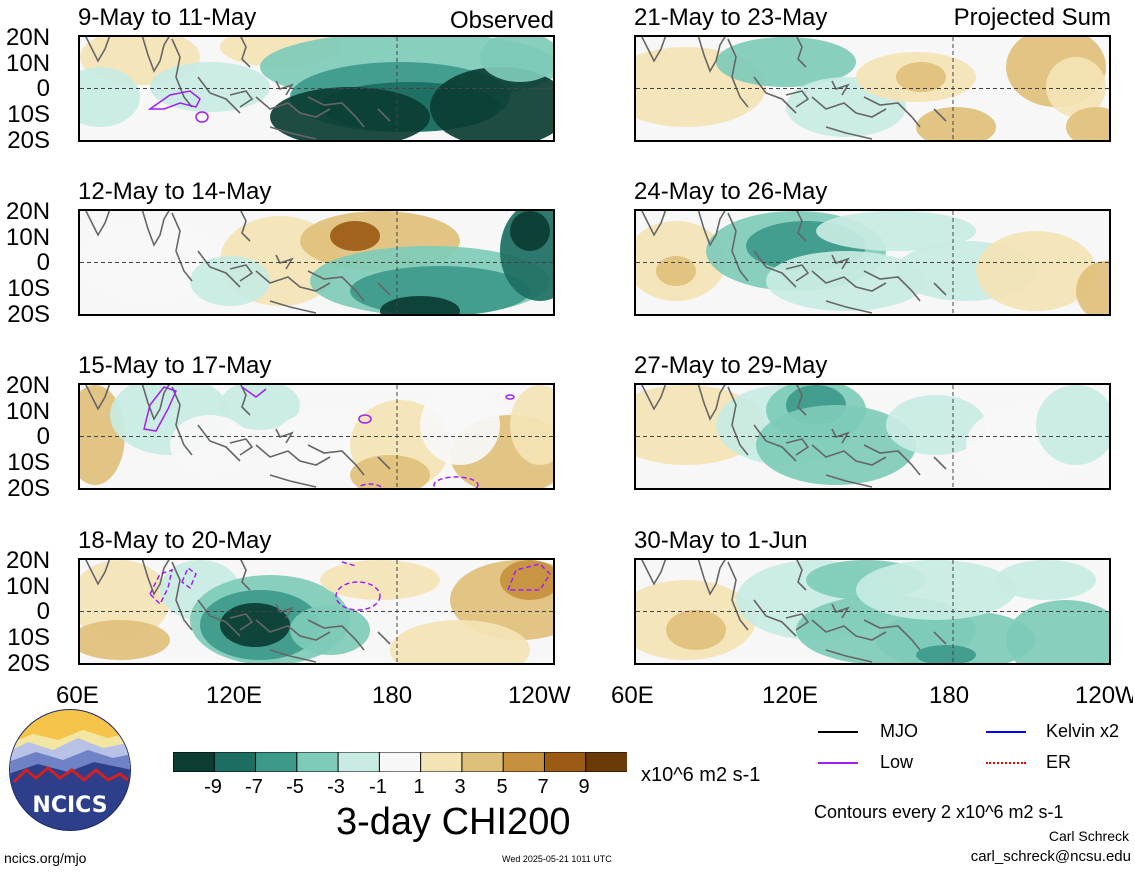 The height and width of the screenshot is (872, 1135). I want to click on legend-swatch-er, so click(1006, 763).